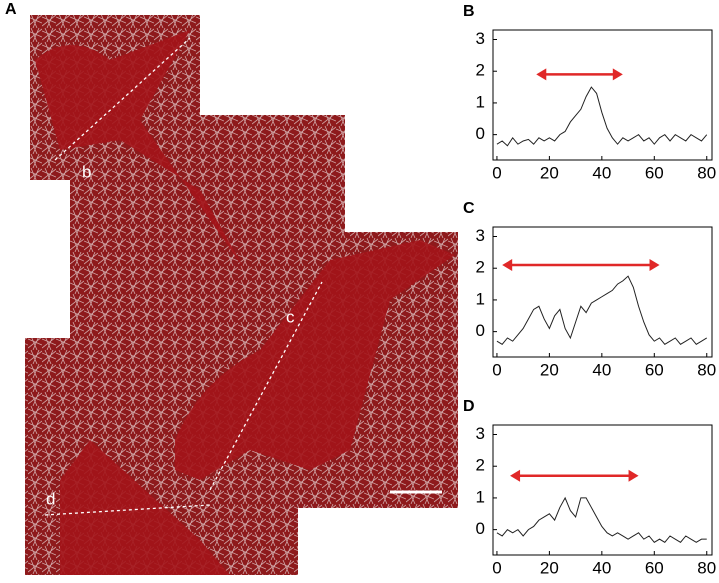 This screenshot has width=719, height=583. I want to click on line-marker: b, so click(86, 171).